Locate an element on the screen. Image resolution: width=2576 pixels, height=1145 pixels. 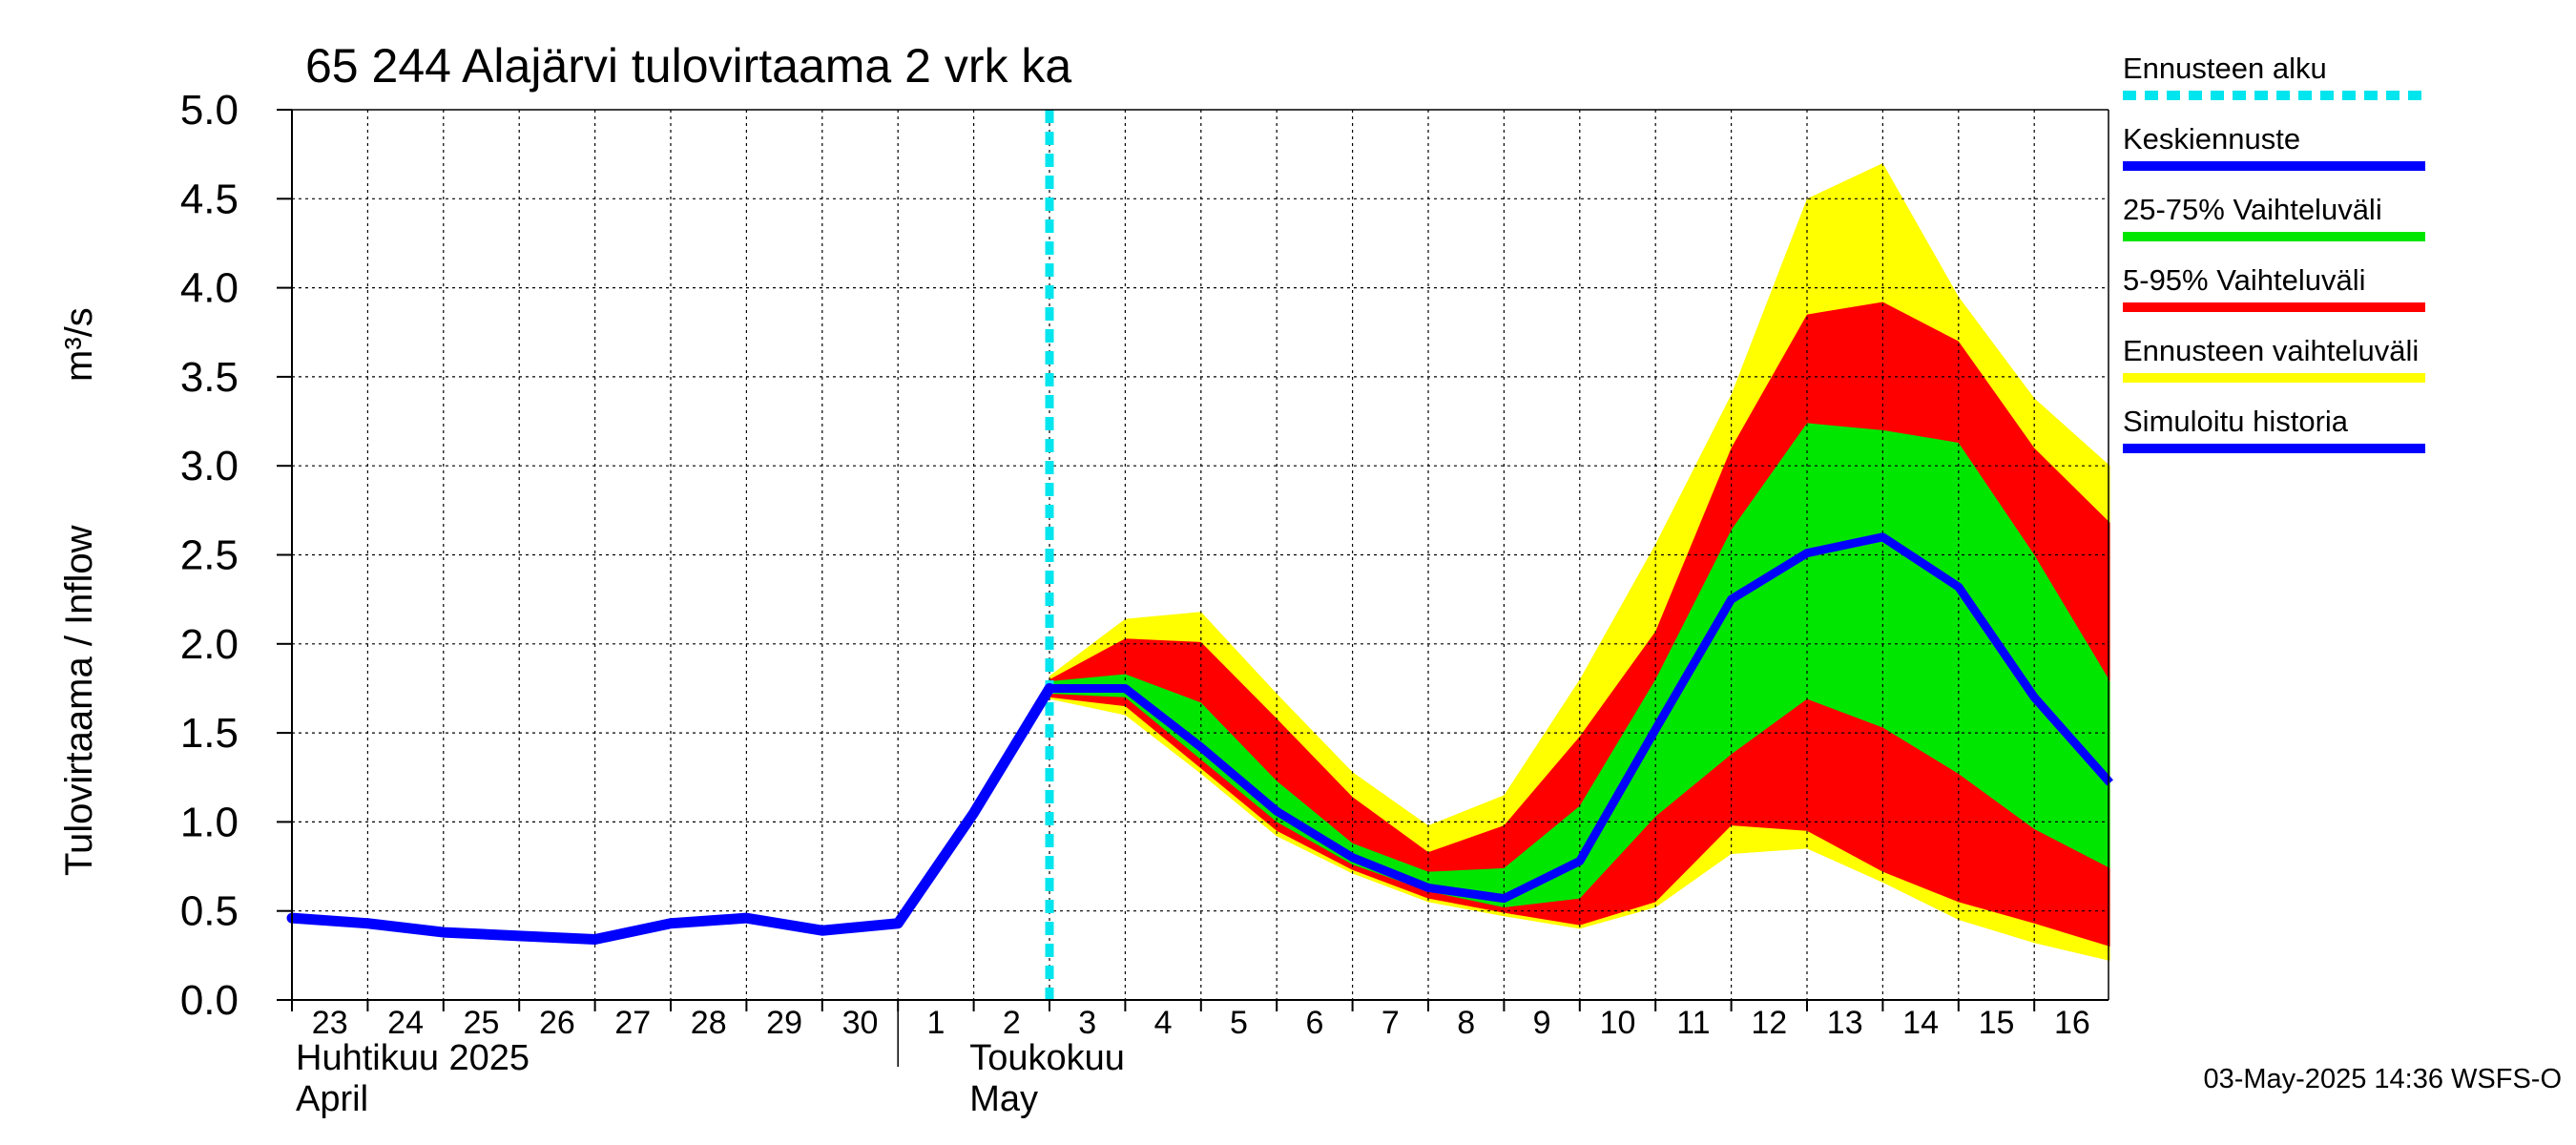
legend-label: Keskiennuste is located at coordinates (2211, 139).